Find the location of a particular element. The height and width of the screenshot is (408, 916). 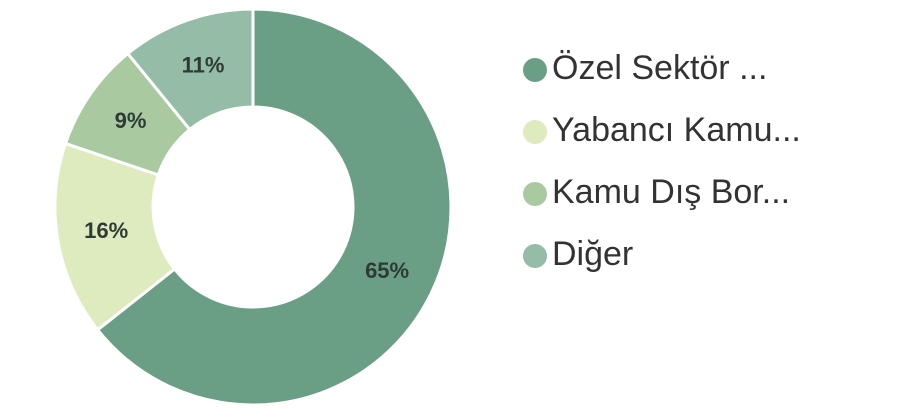

data-label: 65% is located at coordinates (387, 270).